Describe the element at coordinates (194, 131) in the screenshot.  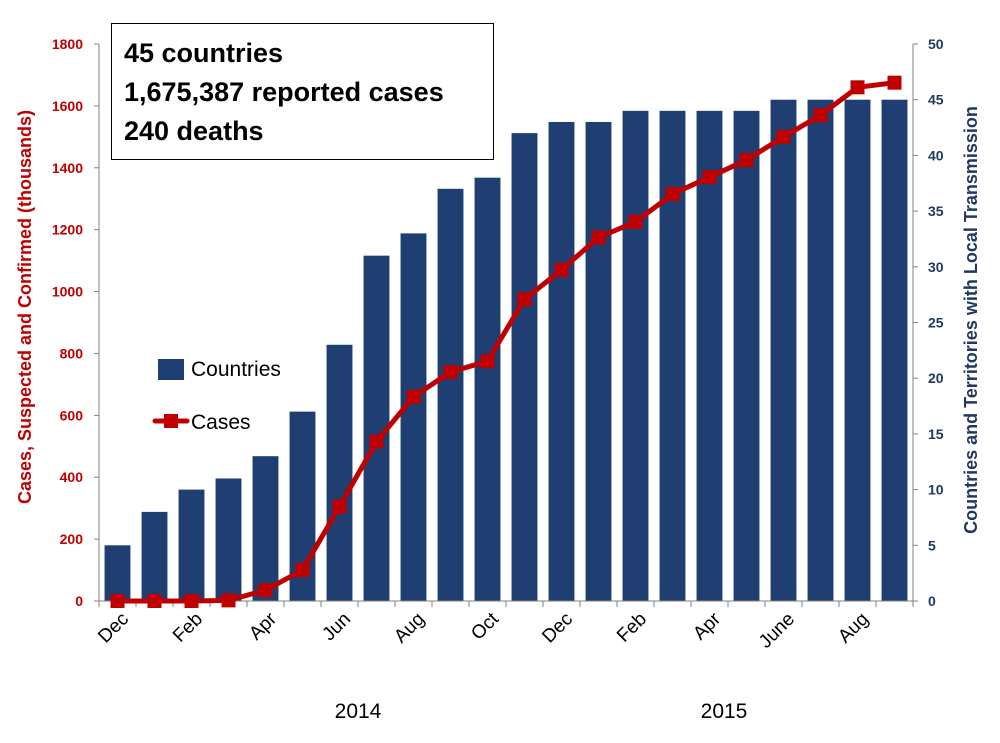
I see `annotation-deaths: 240 deaths` at that location.